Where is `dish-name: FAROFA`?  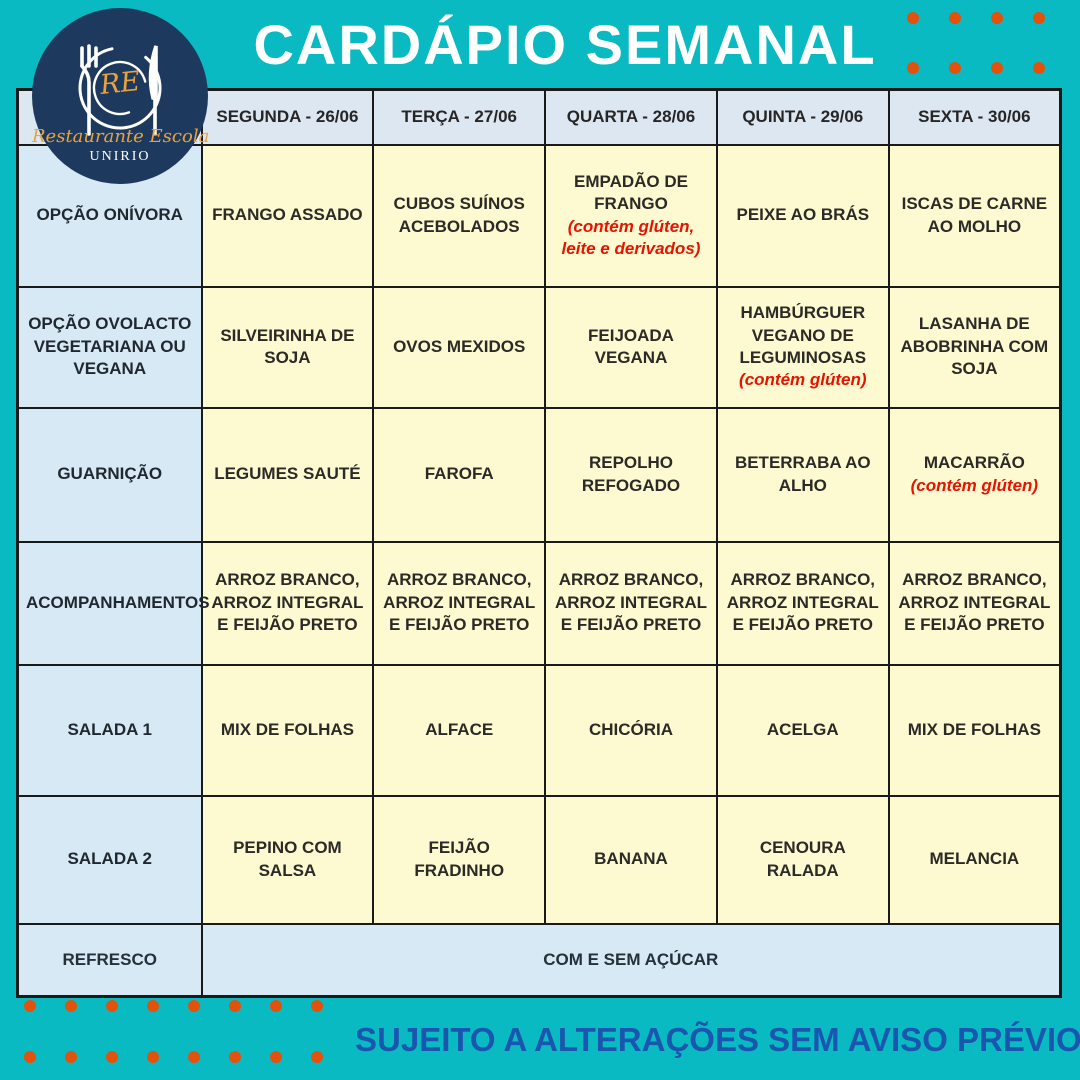
dish-name: FAROFA is located at coordinates (459, 474).